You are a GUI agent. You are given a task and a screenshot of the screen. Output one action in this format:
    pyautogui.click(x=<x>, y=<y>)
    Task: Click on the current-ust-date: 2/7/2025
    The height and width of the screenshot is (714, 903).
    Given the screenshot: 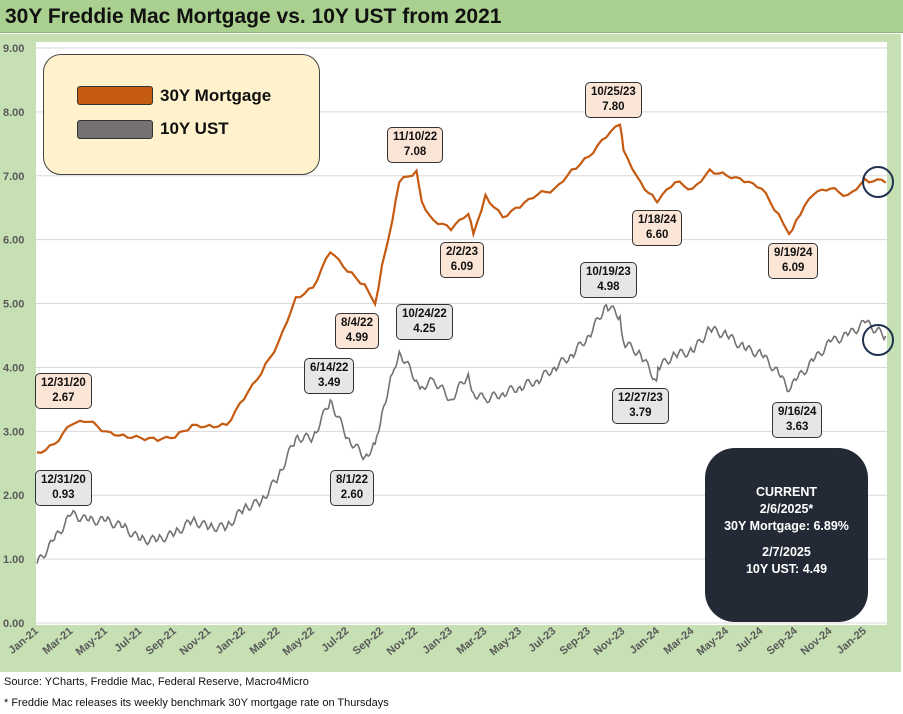 What is the action you would take?
    pyautogui.click(x=786, y=552)
    